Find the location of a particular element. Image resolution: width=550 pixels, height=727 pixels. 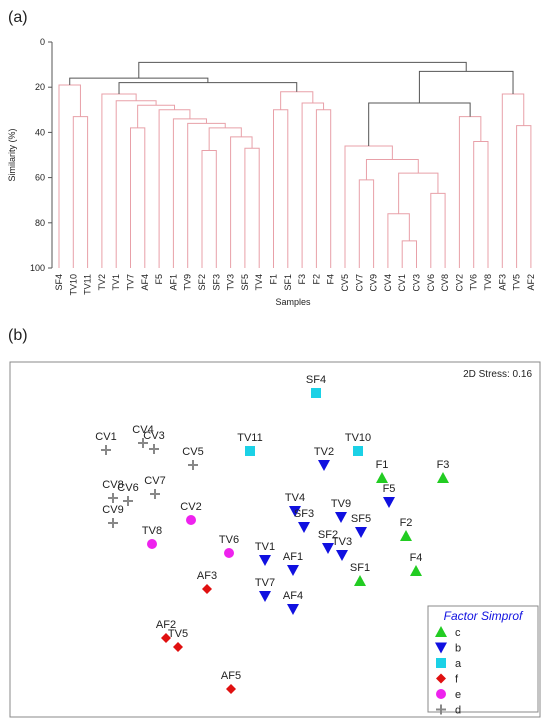

leaf-label: CV6 is located at coordinates (431, 283).